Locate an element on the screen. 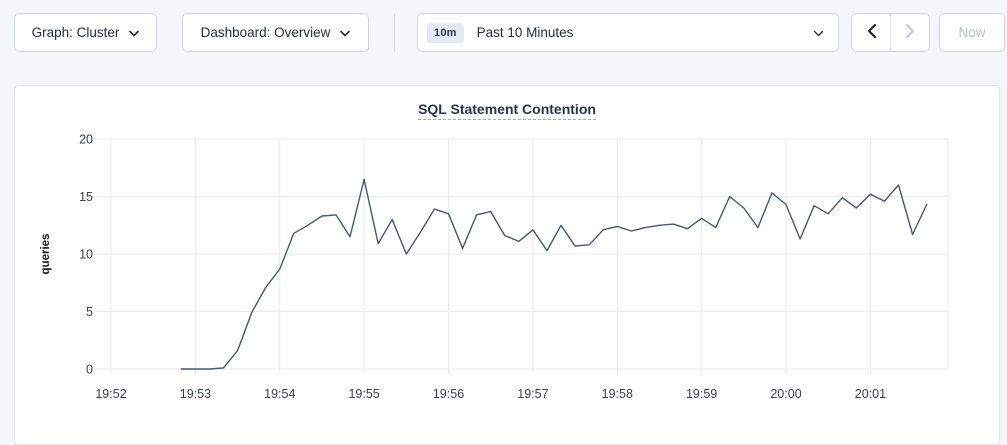 The width and height of the screenshot is (1007, 445). chart-title-row: SQL Statement Contention is located at coordinates (507, 103).